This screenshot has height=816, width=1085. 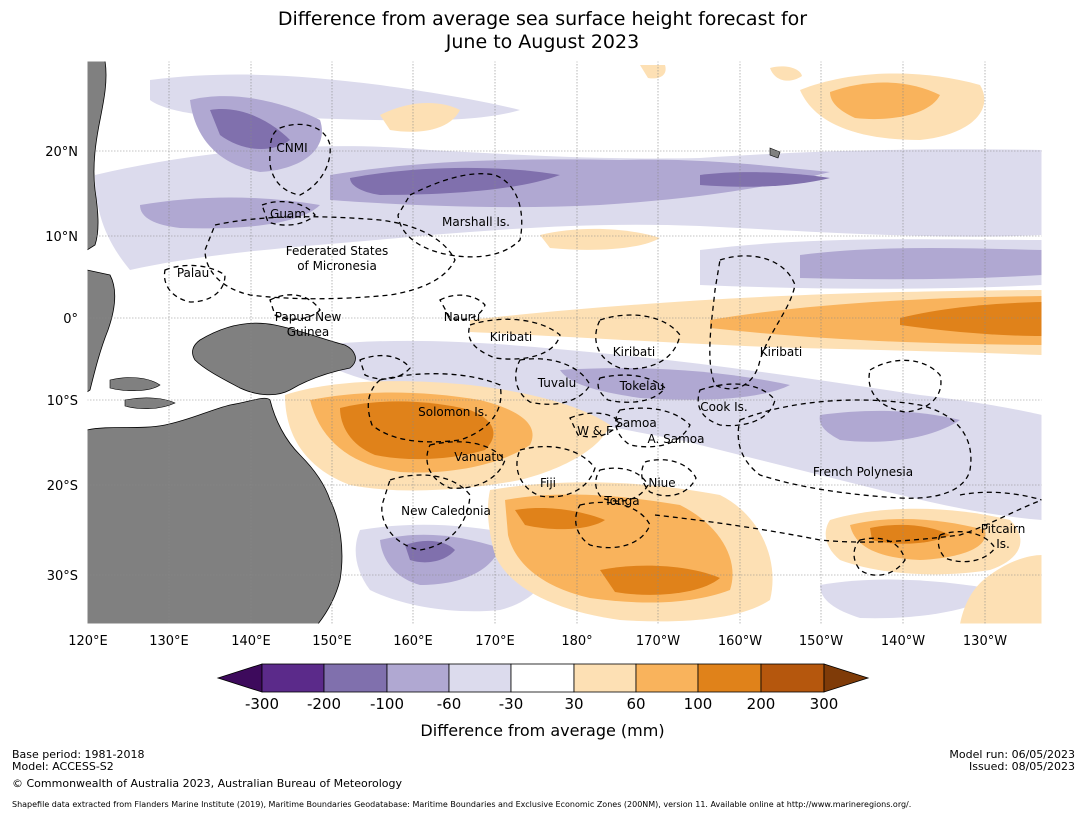 What do you see at coordinates (332, 641) in the screenshot?
I see `lon-label-150e: 150°E` at bounding box center [332, 641].